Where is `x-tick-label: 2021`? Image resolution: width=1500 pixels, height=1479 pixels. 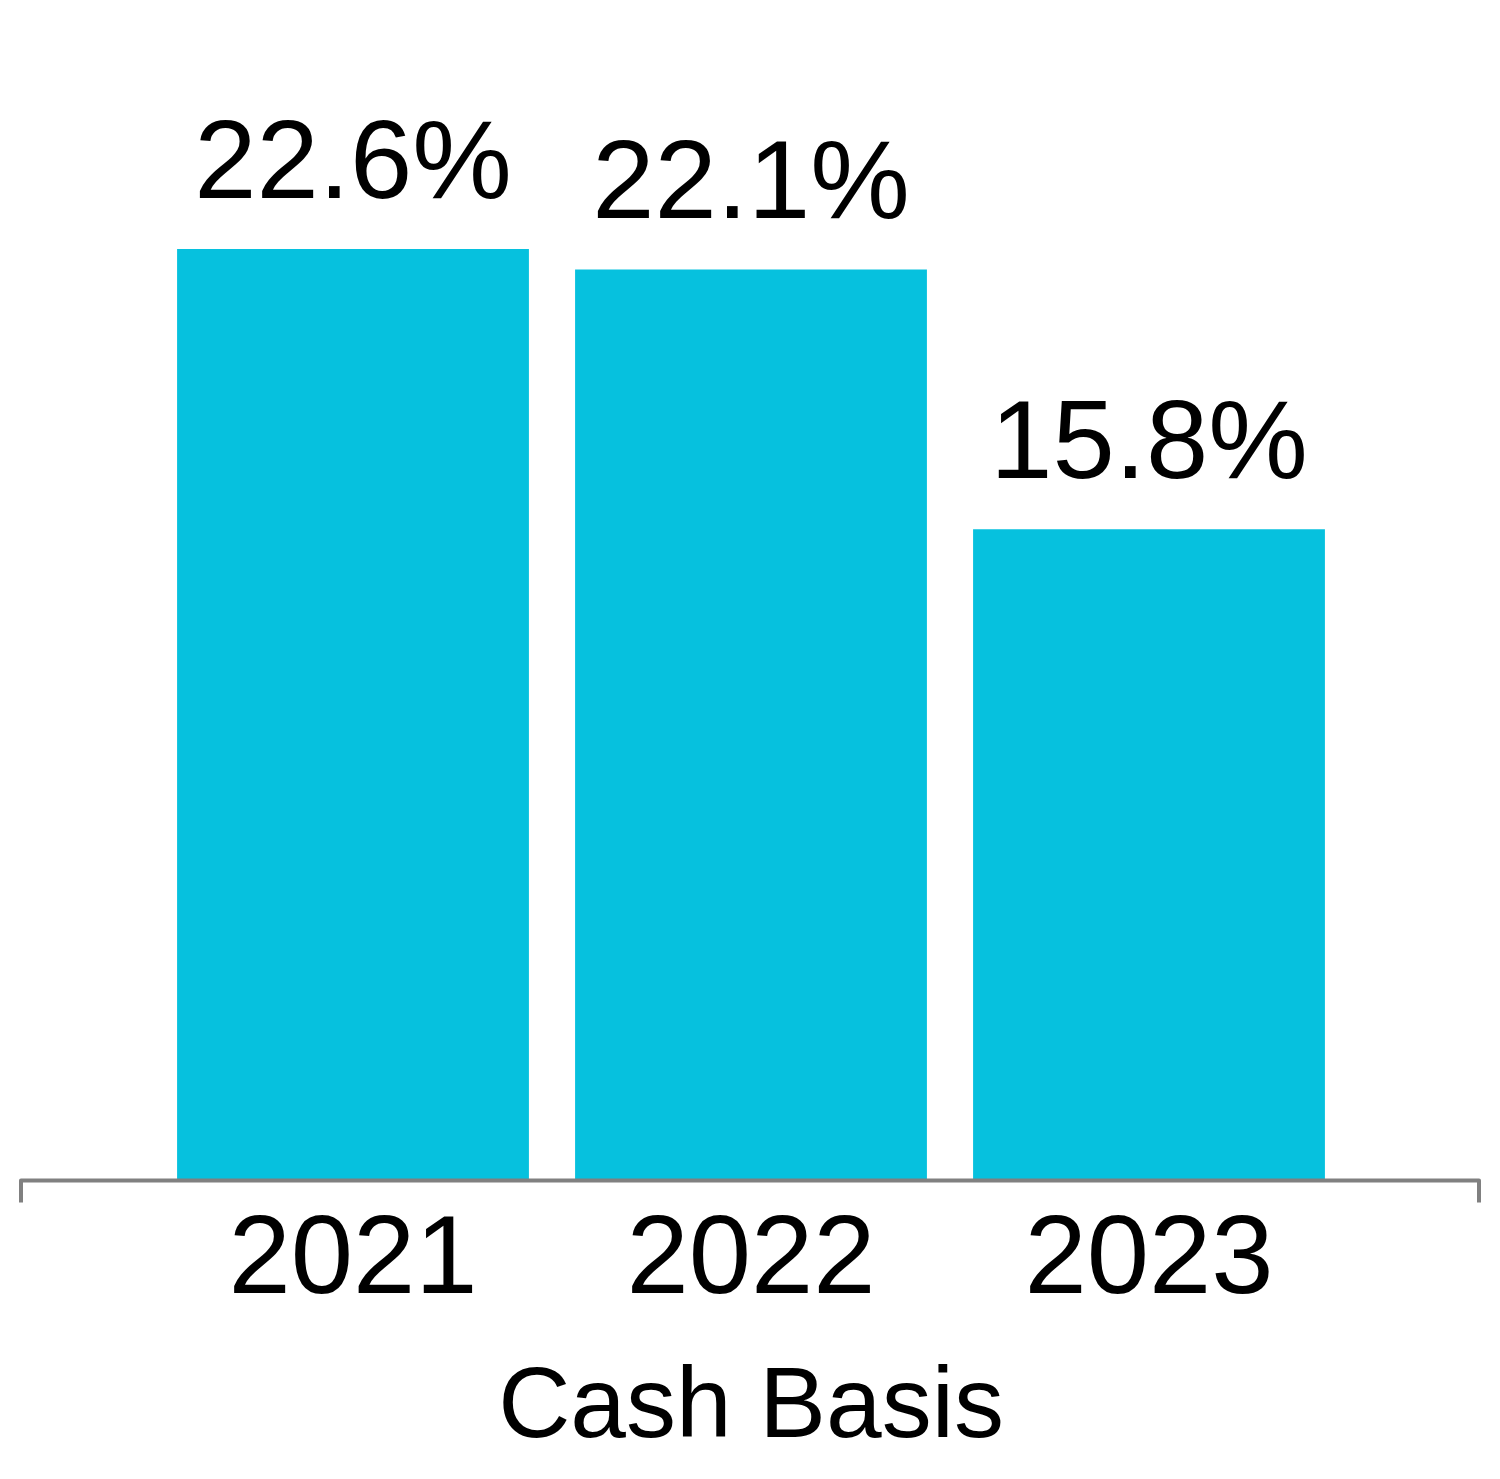 x-tick-label: 2021 is located at coordinates (353, 1254).